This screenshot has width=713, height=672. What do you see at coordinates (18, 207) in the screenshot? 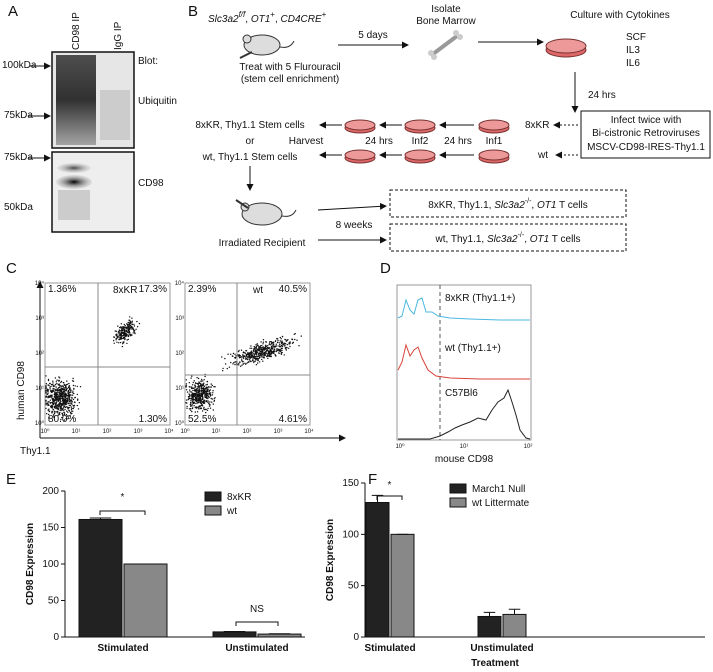
I see `marker-label: 50kDa` at bounding box center [18, 207].